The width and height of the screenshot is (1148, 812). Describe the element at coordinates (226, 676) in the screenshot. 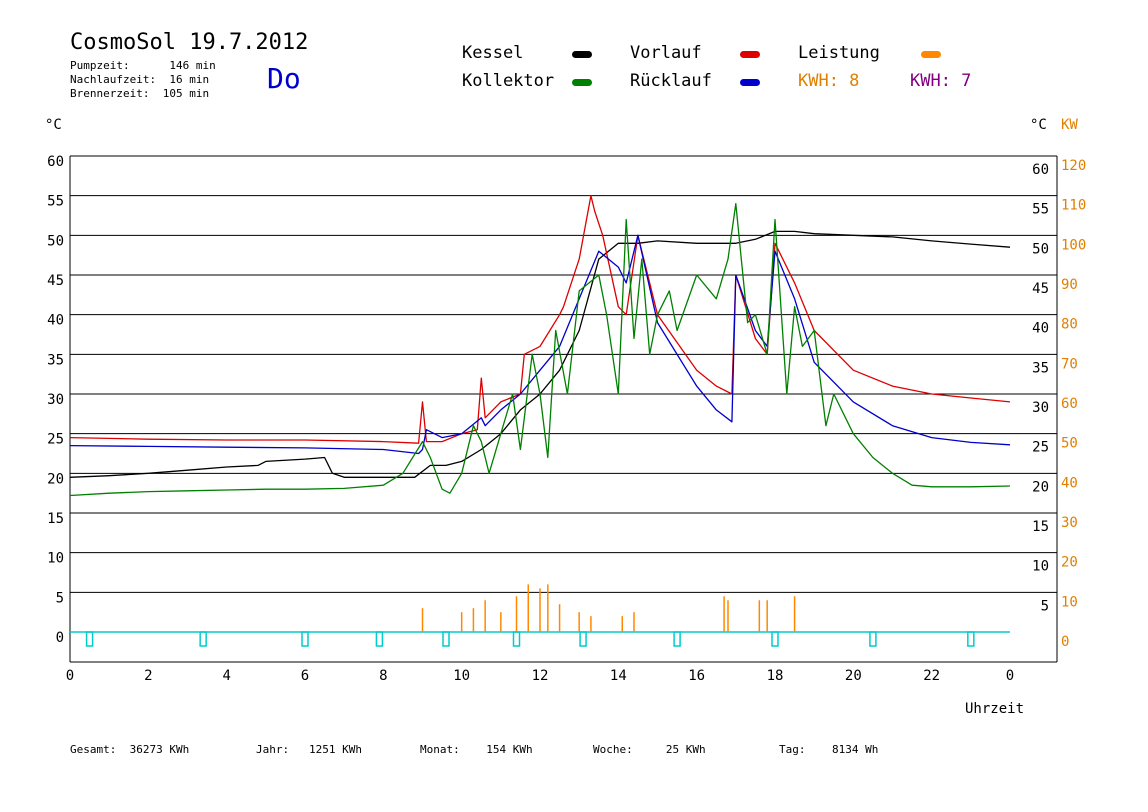

I see `x-tick-label: 4` at that location.